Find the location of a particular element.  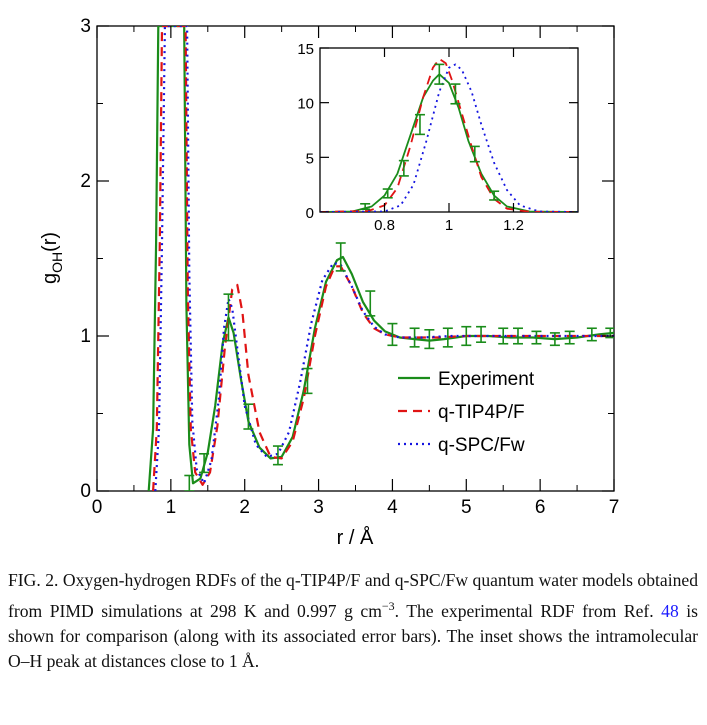

legend-label: q-TIP4P/F is located at coordinates (481, 412).